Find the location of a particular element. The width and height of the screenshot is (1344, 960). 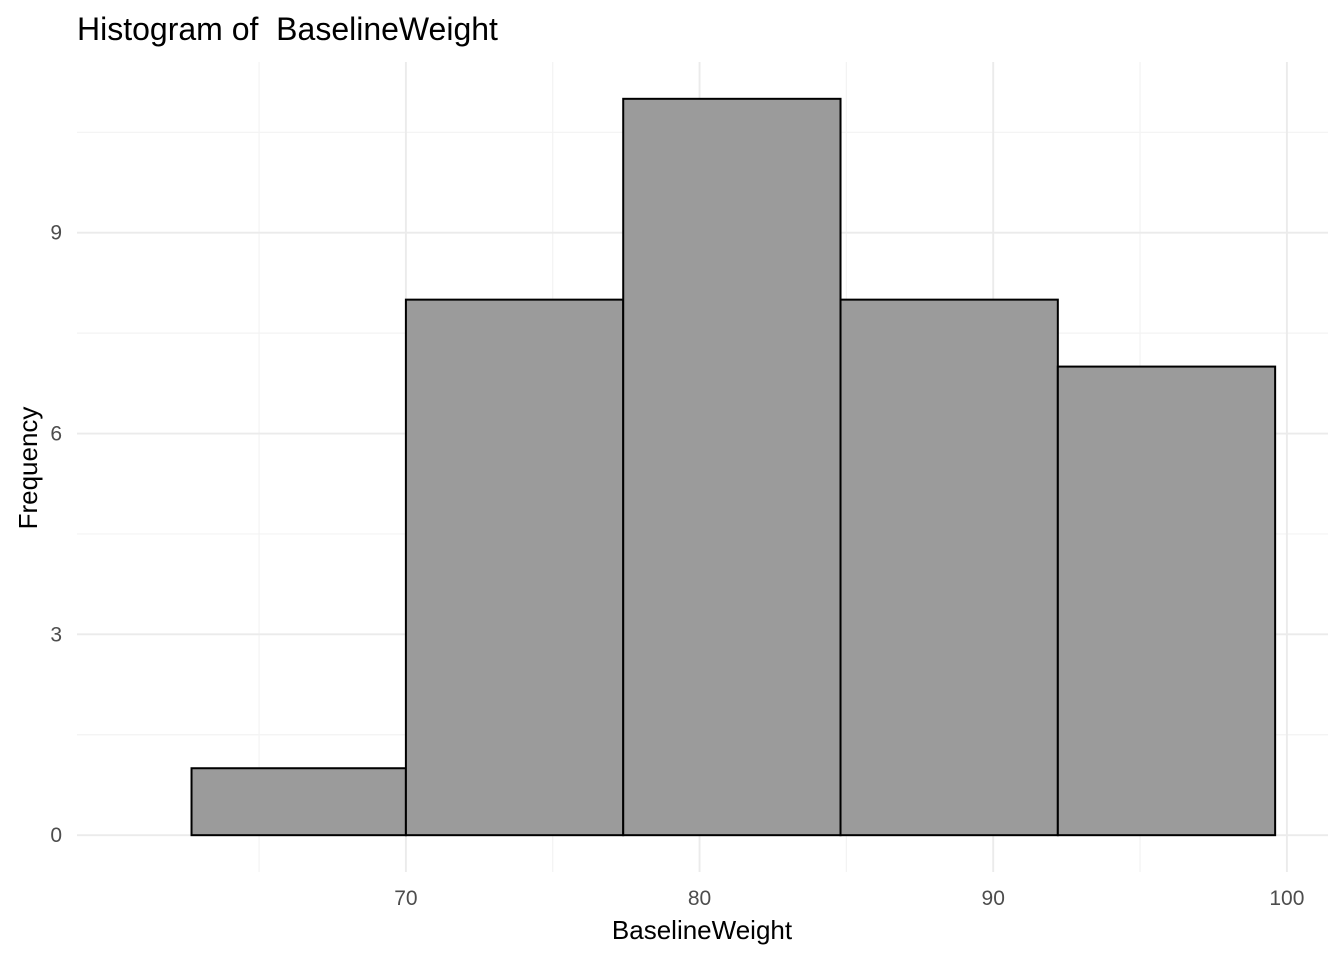

x-tick-label: 70 is located at coordinates (405, 898).